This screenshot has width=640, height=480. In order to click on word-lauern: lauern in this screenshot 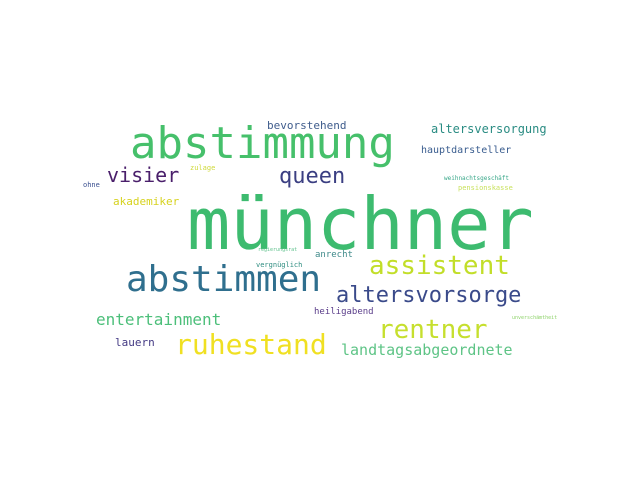, I will do `click(135, 342)`.